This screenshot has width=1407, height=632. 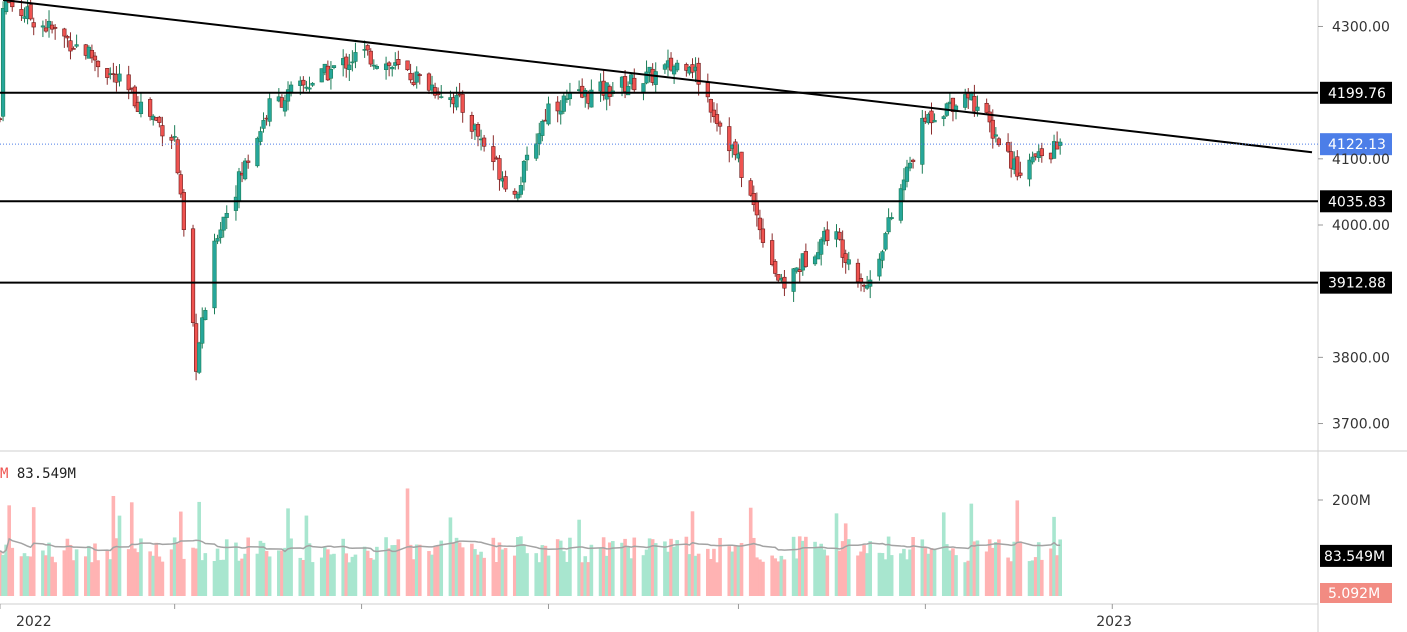 What do you see at coordinates (1361, 160) in the screenshot?
I see `price-tick-label: 4100.00` at bounding box center [1361, 160].